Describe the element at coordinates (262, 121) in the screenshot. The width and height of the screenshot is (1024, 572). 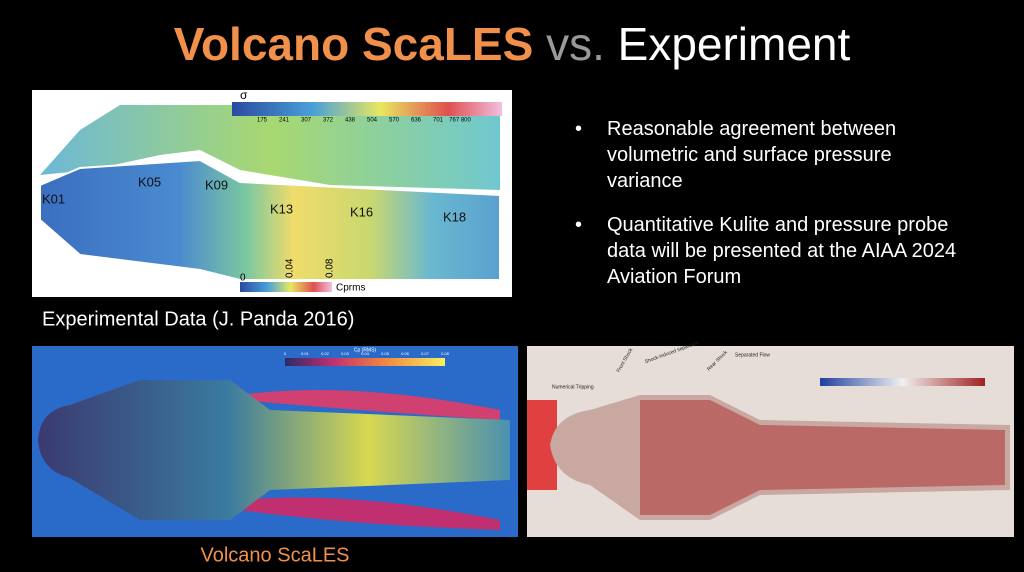
I see `colorbar-tick: 175` at that location.